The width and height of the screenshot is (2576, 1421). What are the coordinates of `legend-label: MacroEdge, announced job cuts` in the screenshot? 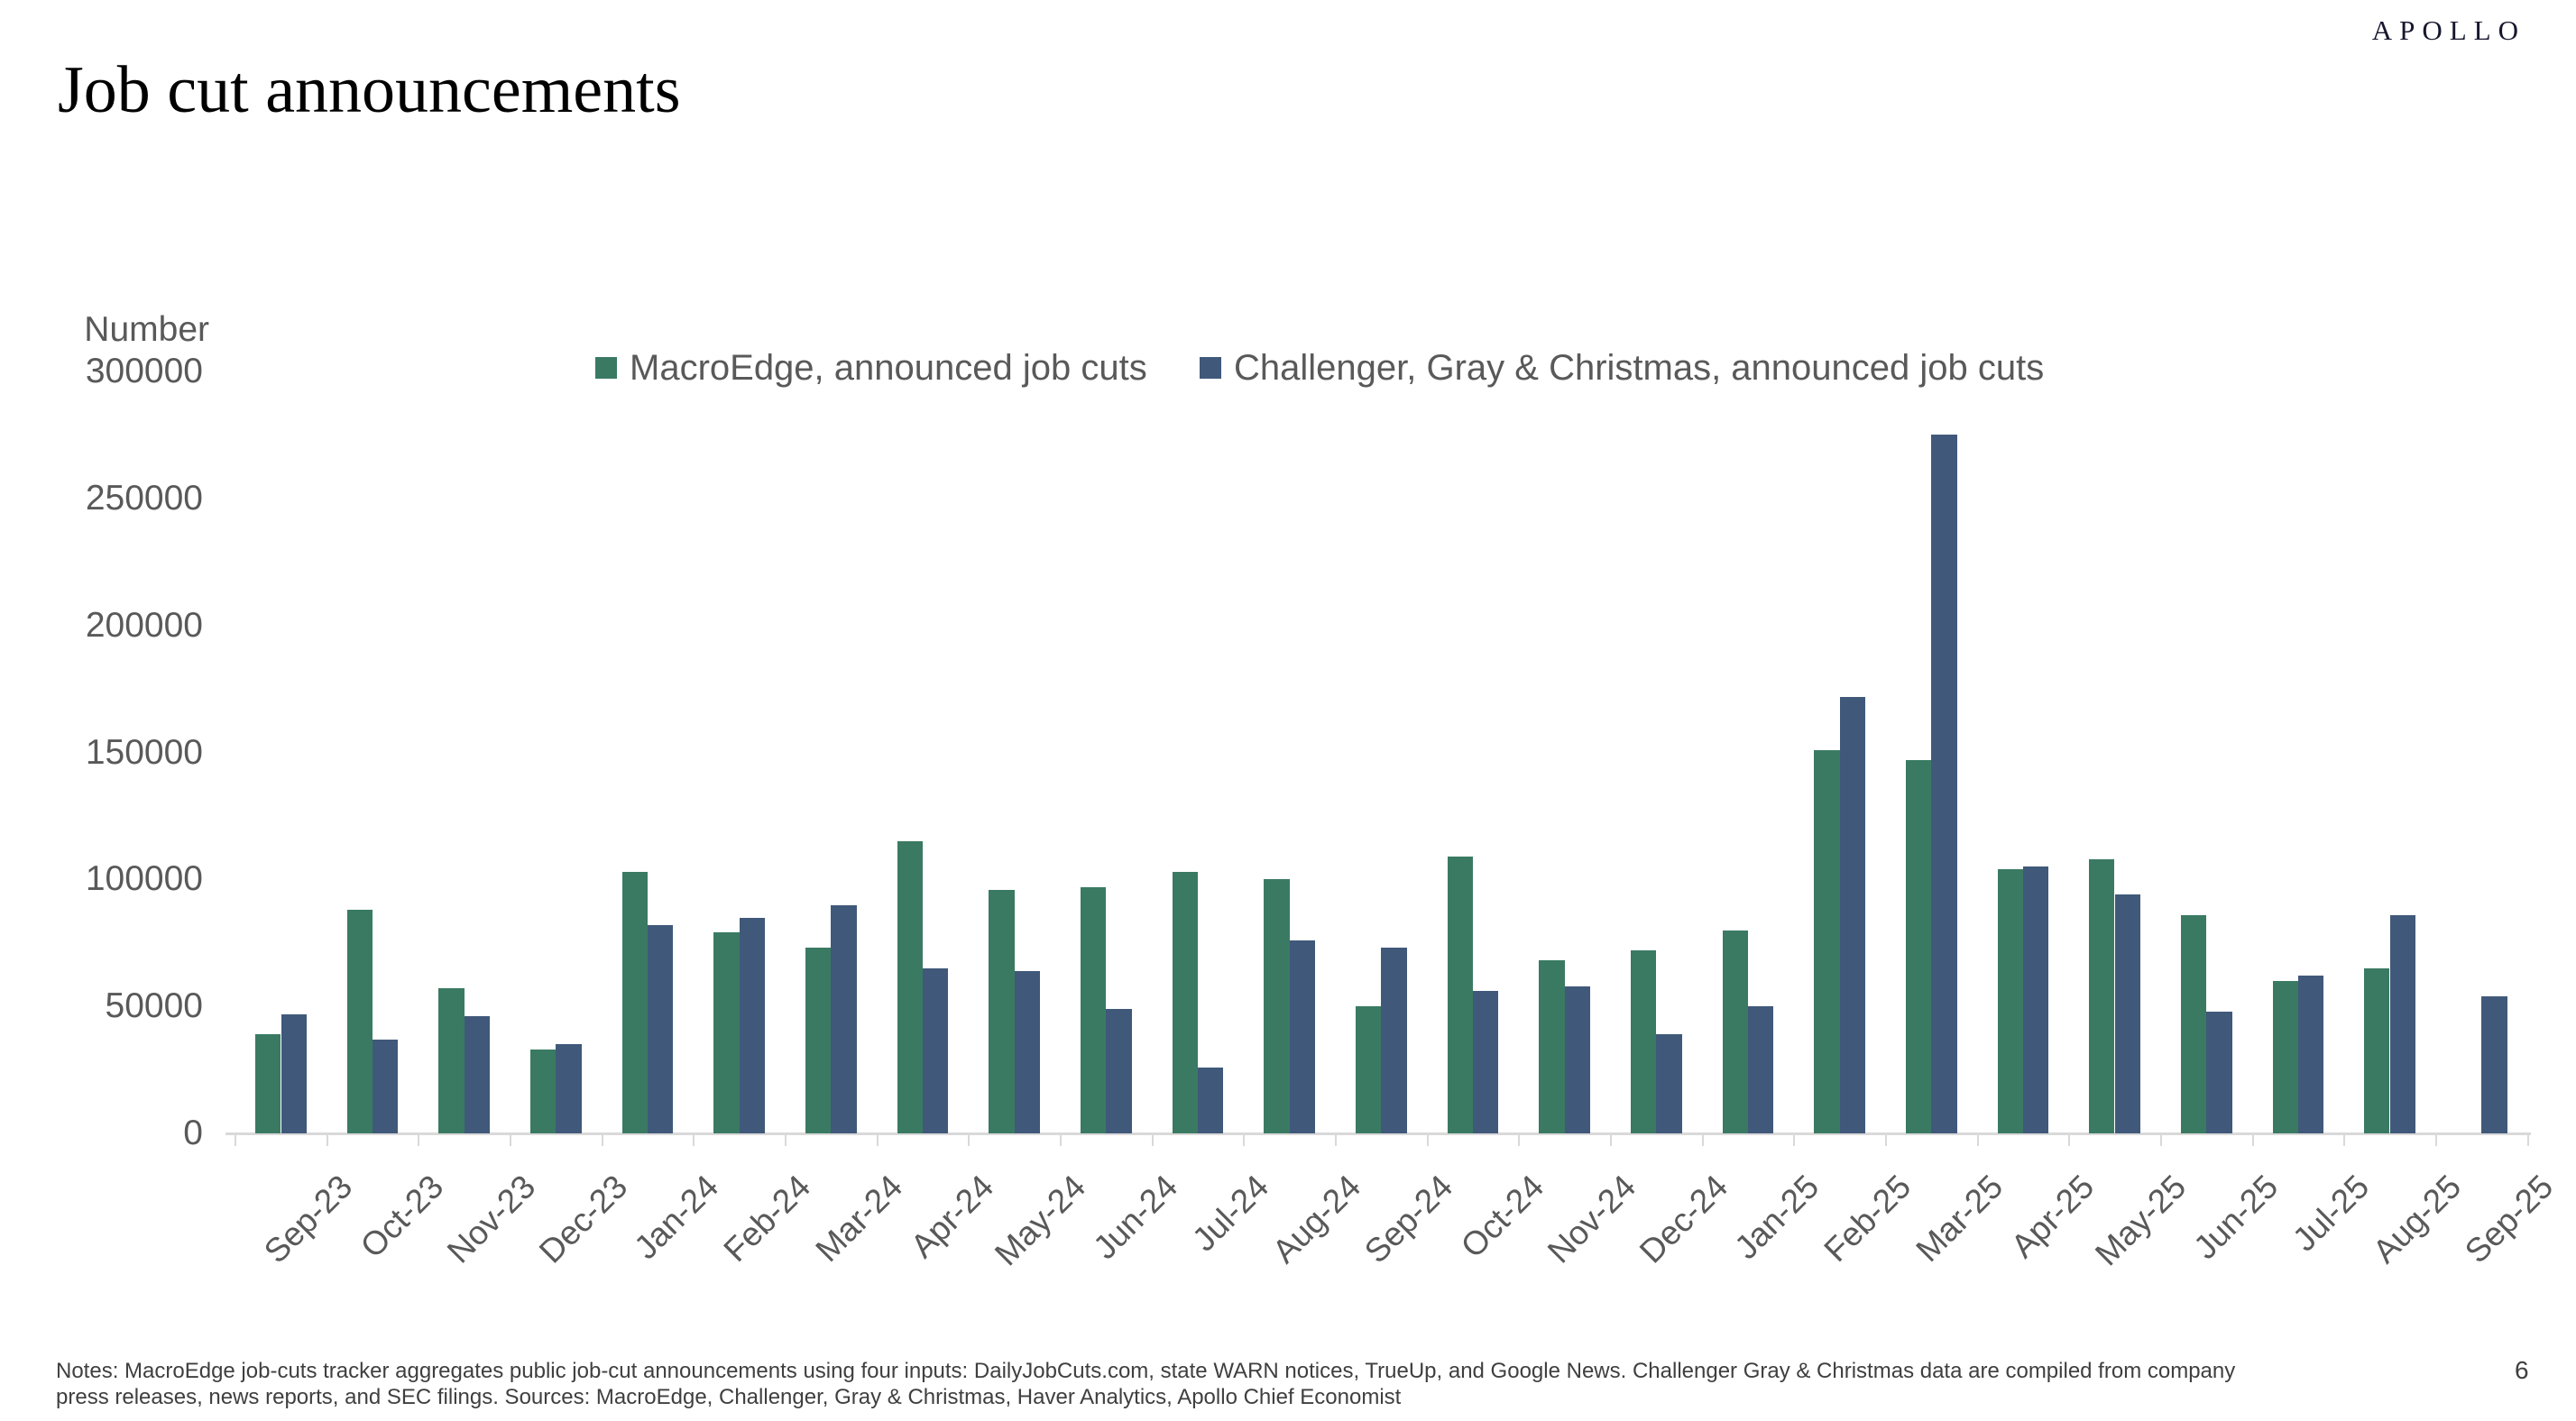 It's located at (888, 368).